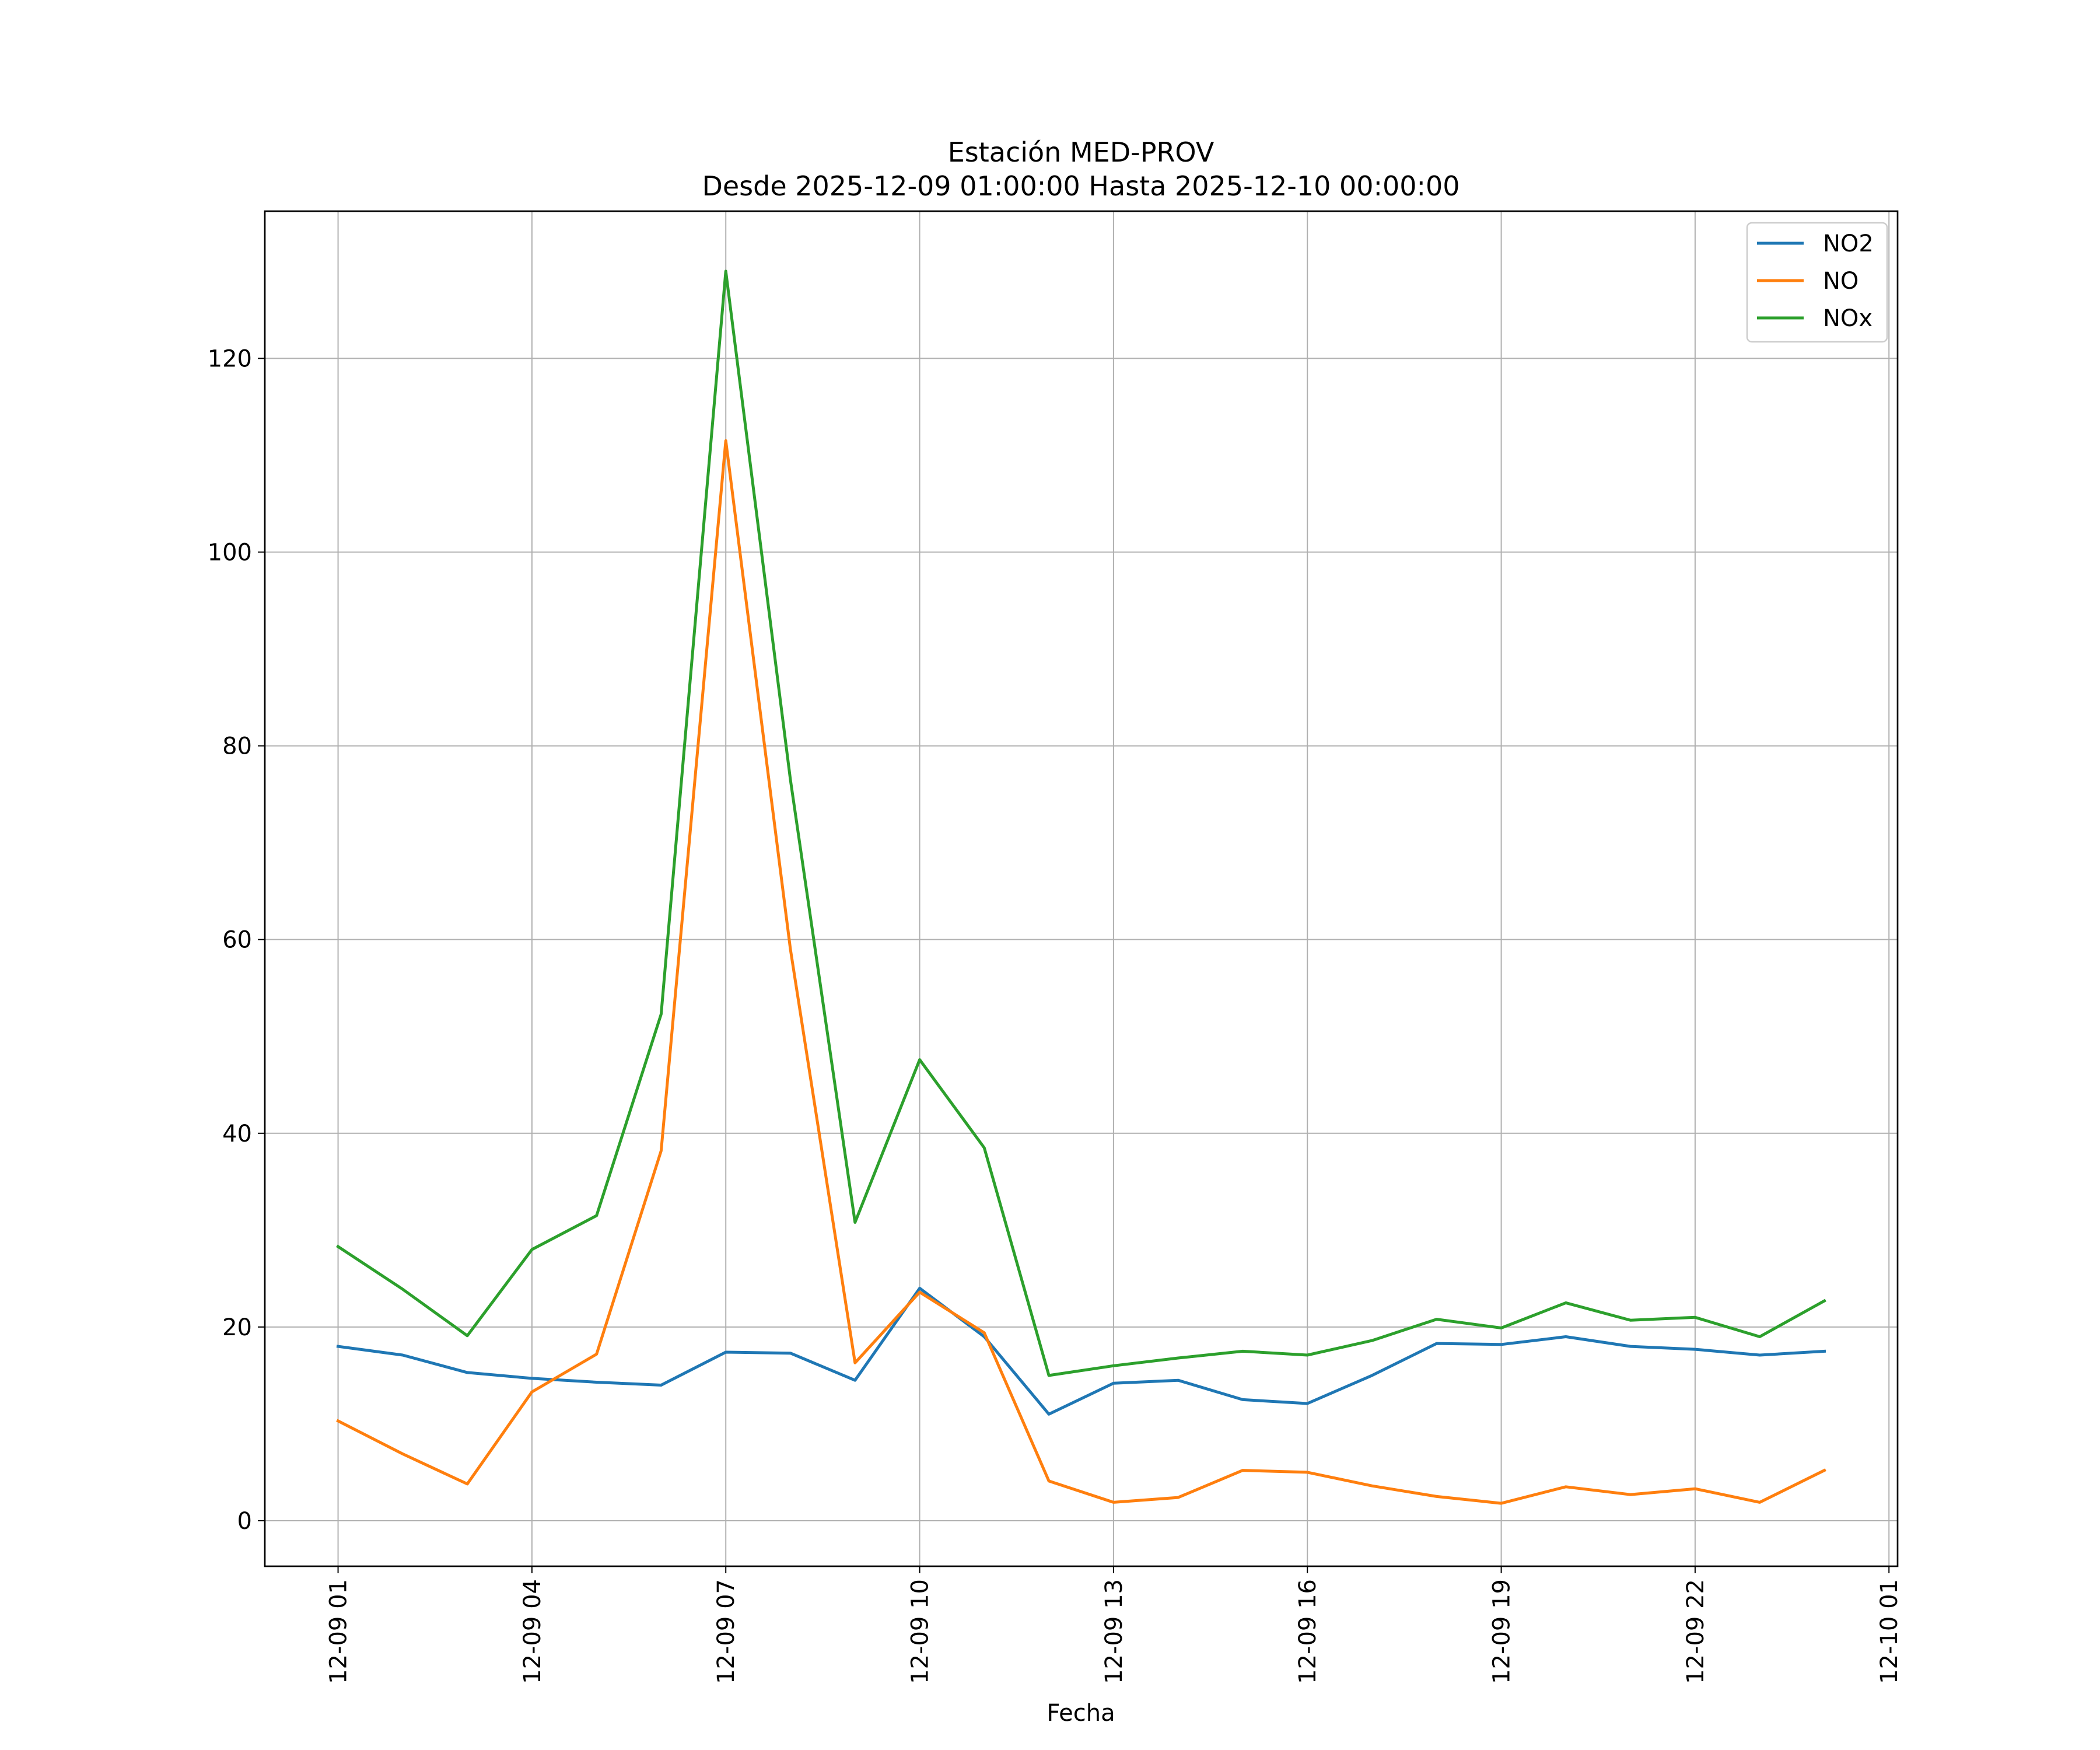 The height and width of the screenshot is (1750, 2100). What do you see at coordinates (1848, 243) in the screenshot?
I see `legend-label-no2: NO2` at bounding box center [1848, 243].